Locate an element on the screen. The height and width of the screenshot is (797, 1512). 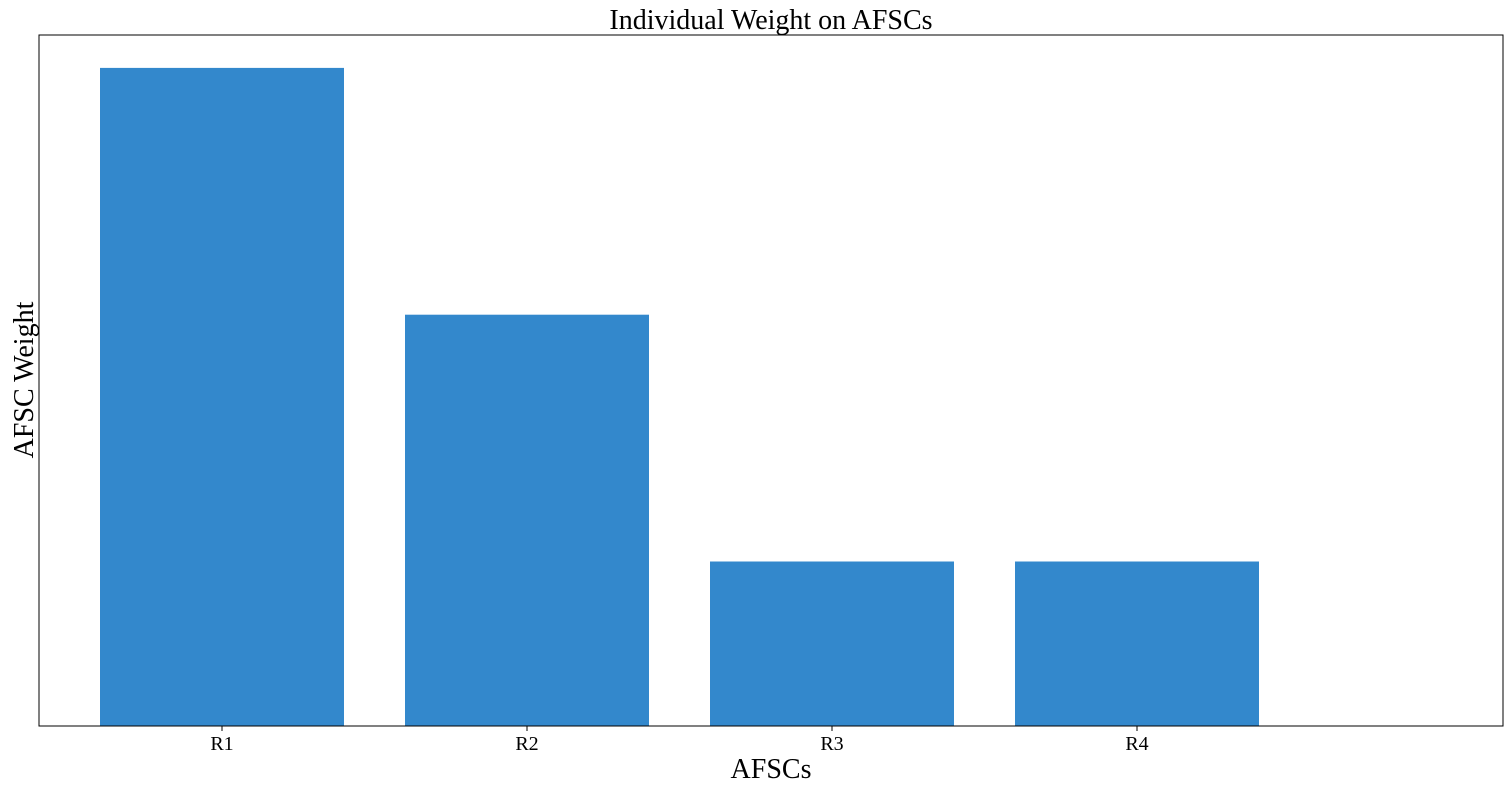
x-axis-label: AFSCs is located at coordinates (771, 769).